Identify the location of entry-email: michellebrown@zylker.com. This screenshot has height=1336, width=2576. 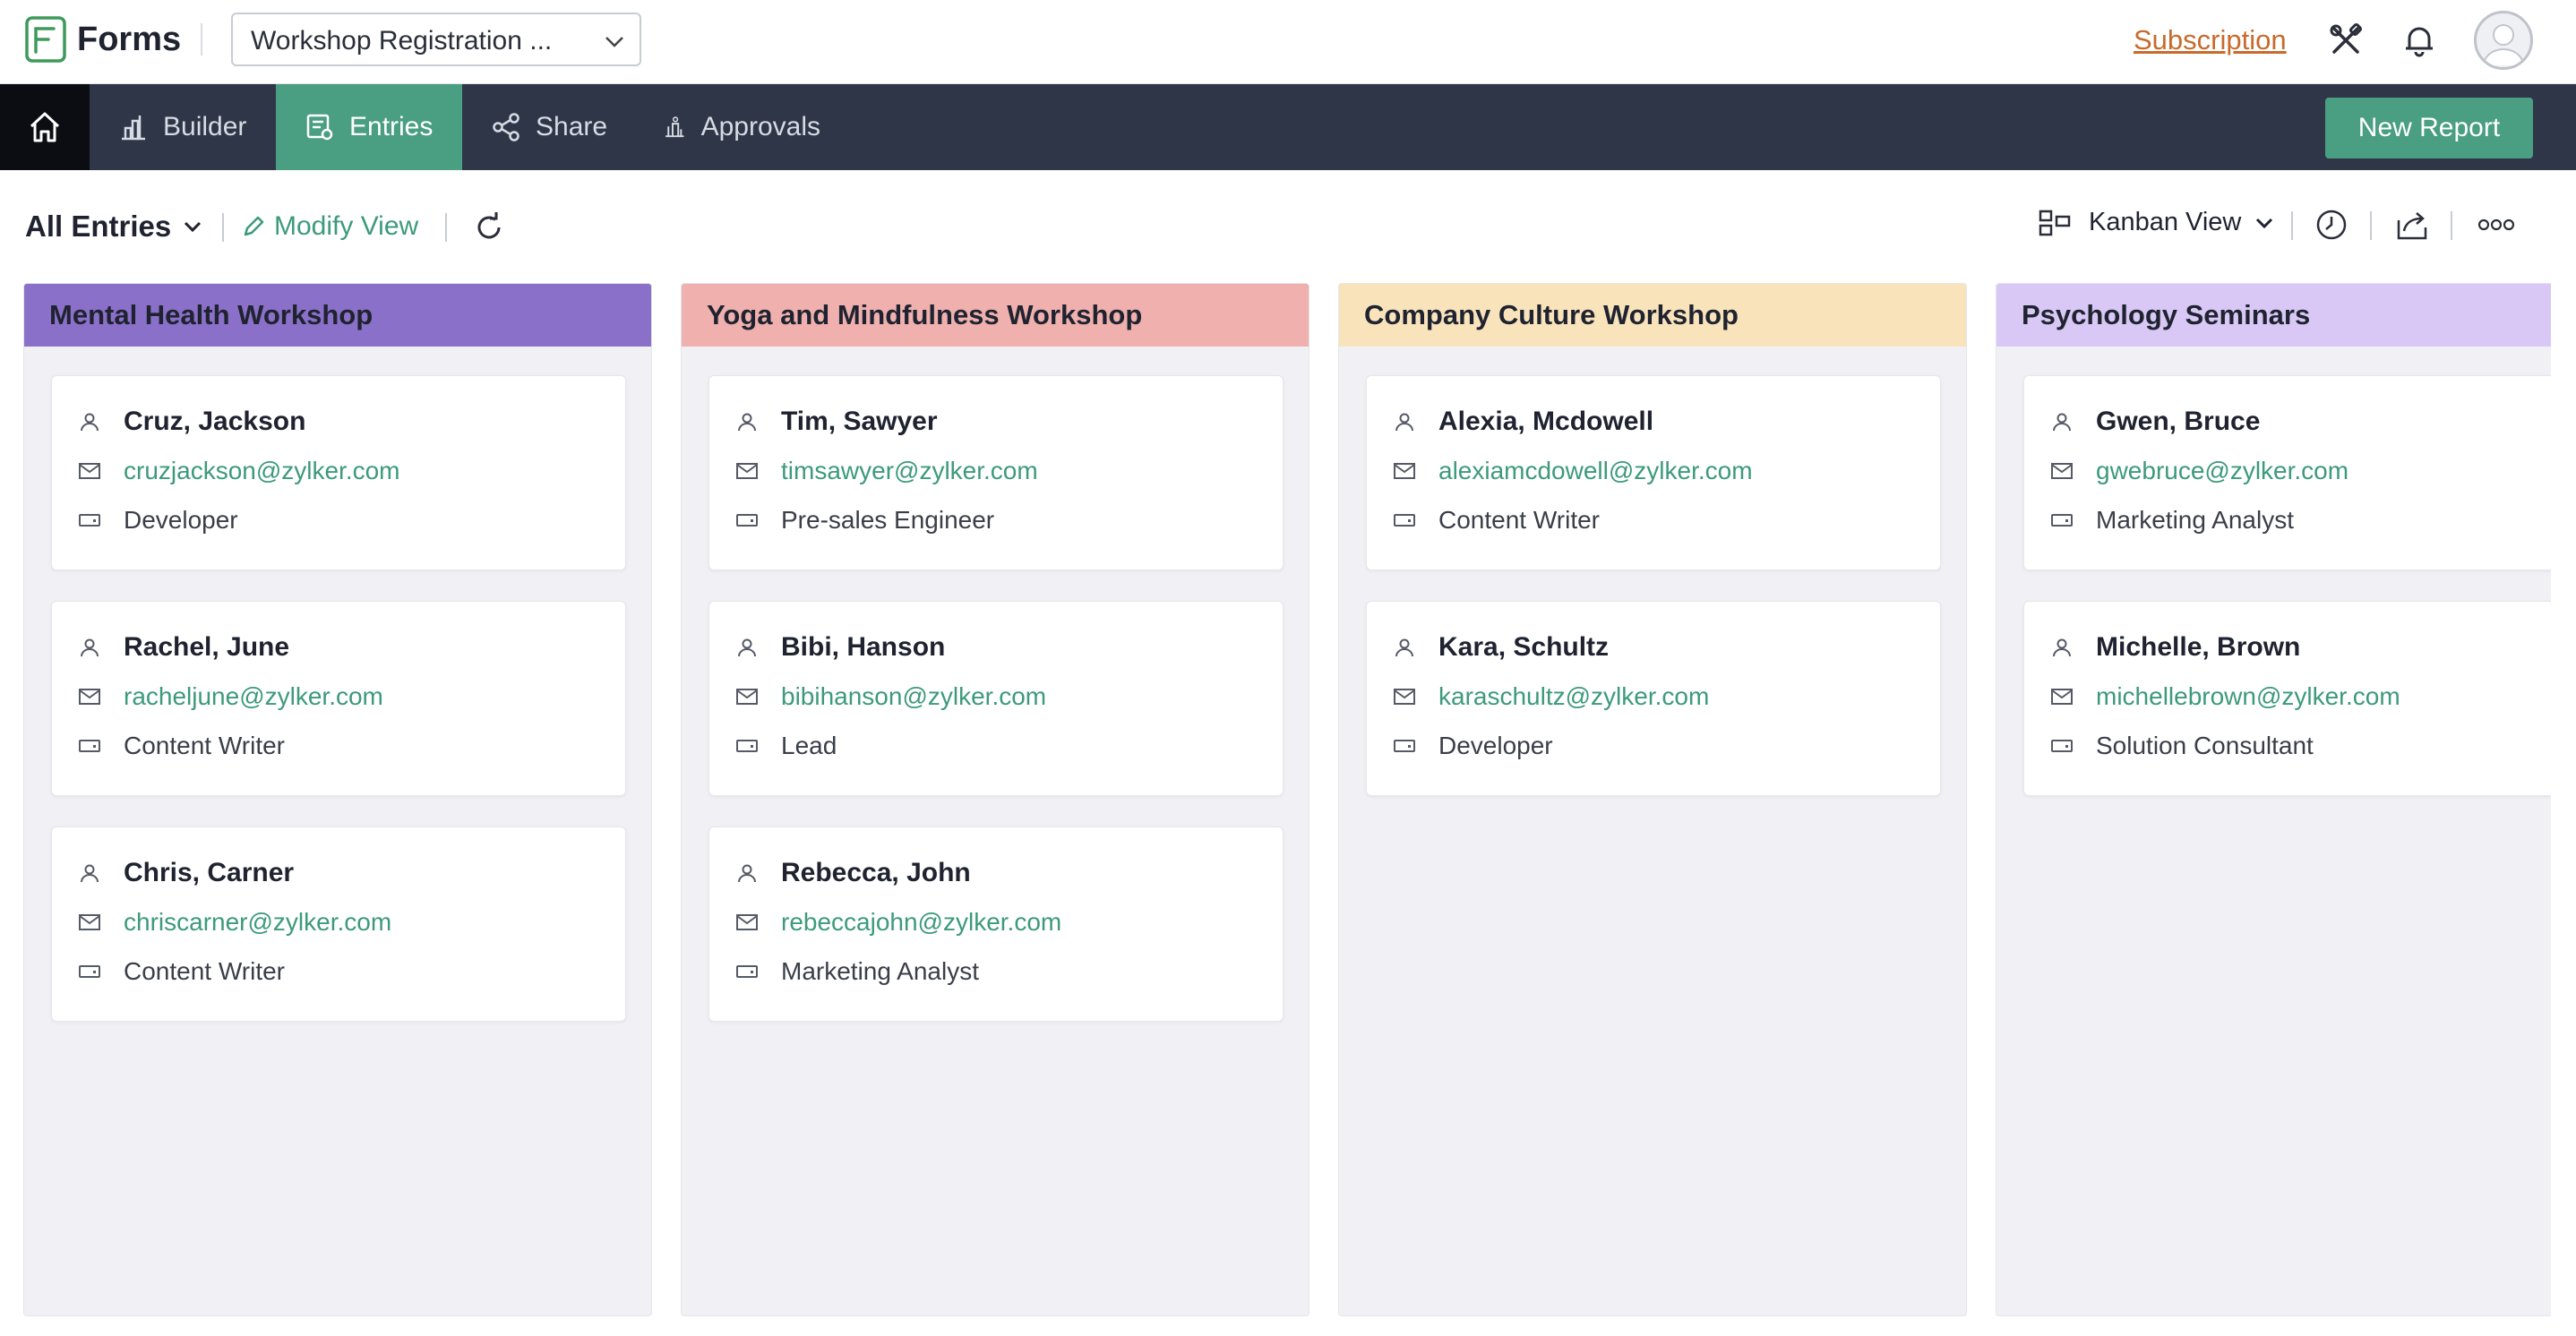
(2248, 696).